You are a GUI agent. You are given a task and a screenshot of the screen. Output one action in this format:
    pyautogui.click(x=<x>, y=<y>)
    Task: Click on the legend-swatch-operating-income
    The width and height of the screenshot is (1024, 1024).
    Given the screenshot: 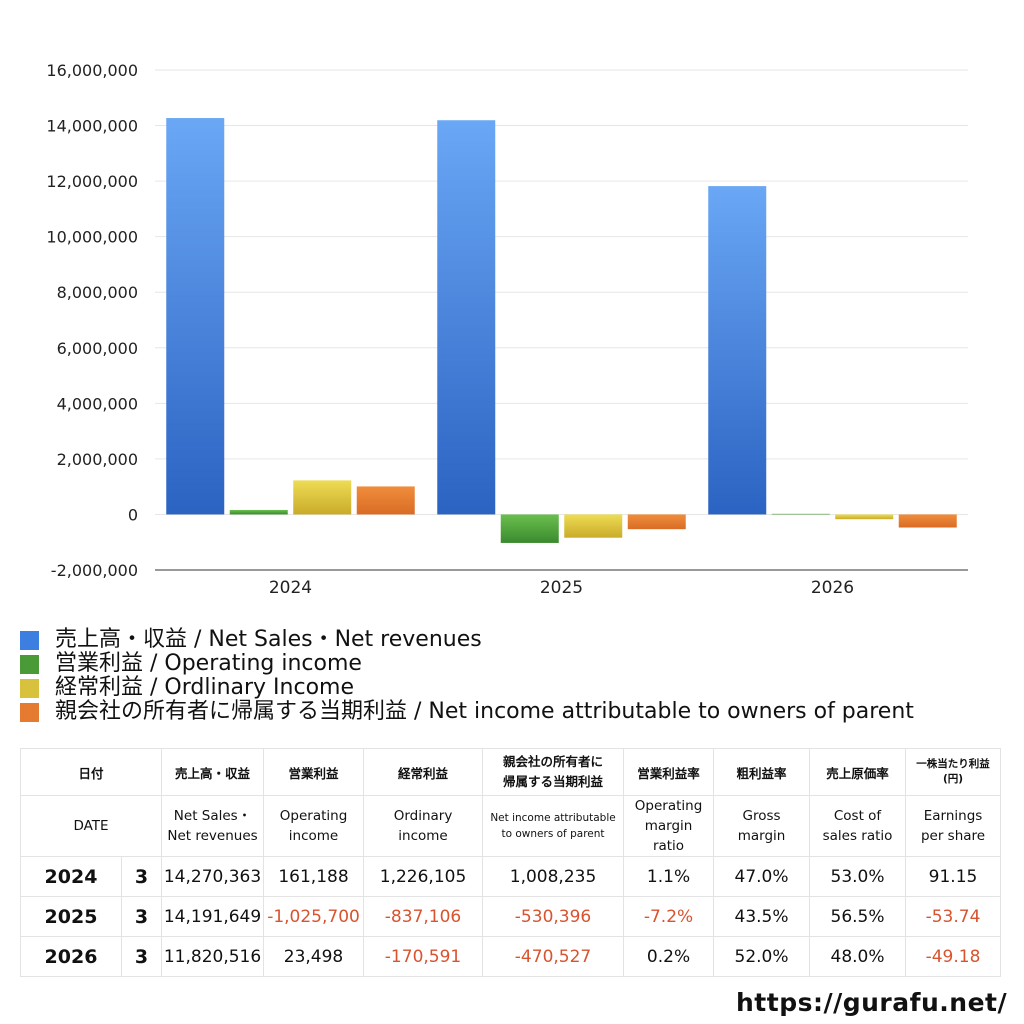 What is the action you would take?
    pyautogui.click(x=29, y=664)
    